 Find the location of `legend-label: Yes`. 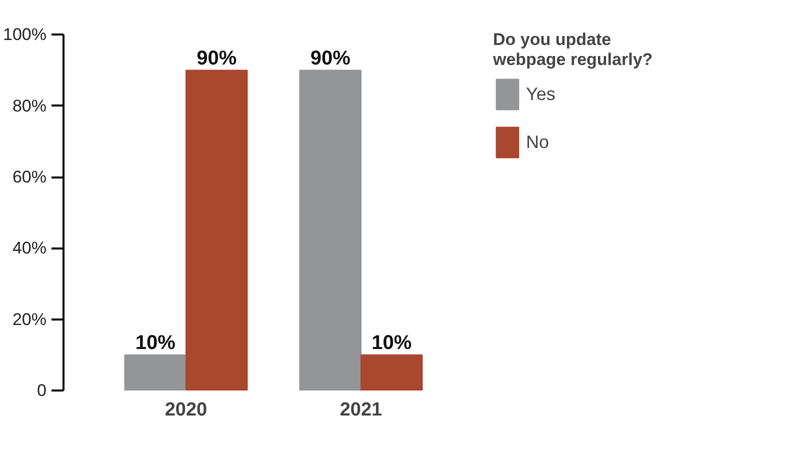

legend-label: Yes is located at coordinates (541, 94).